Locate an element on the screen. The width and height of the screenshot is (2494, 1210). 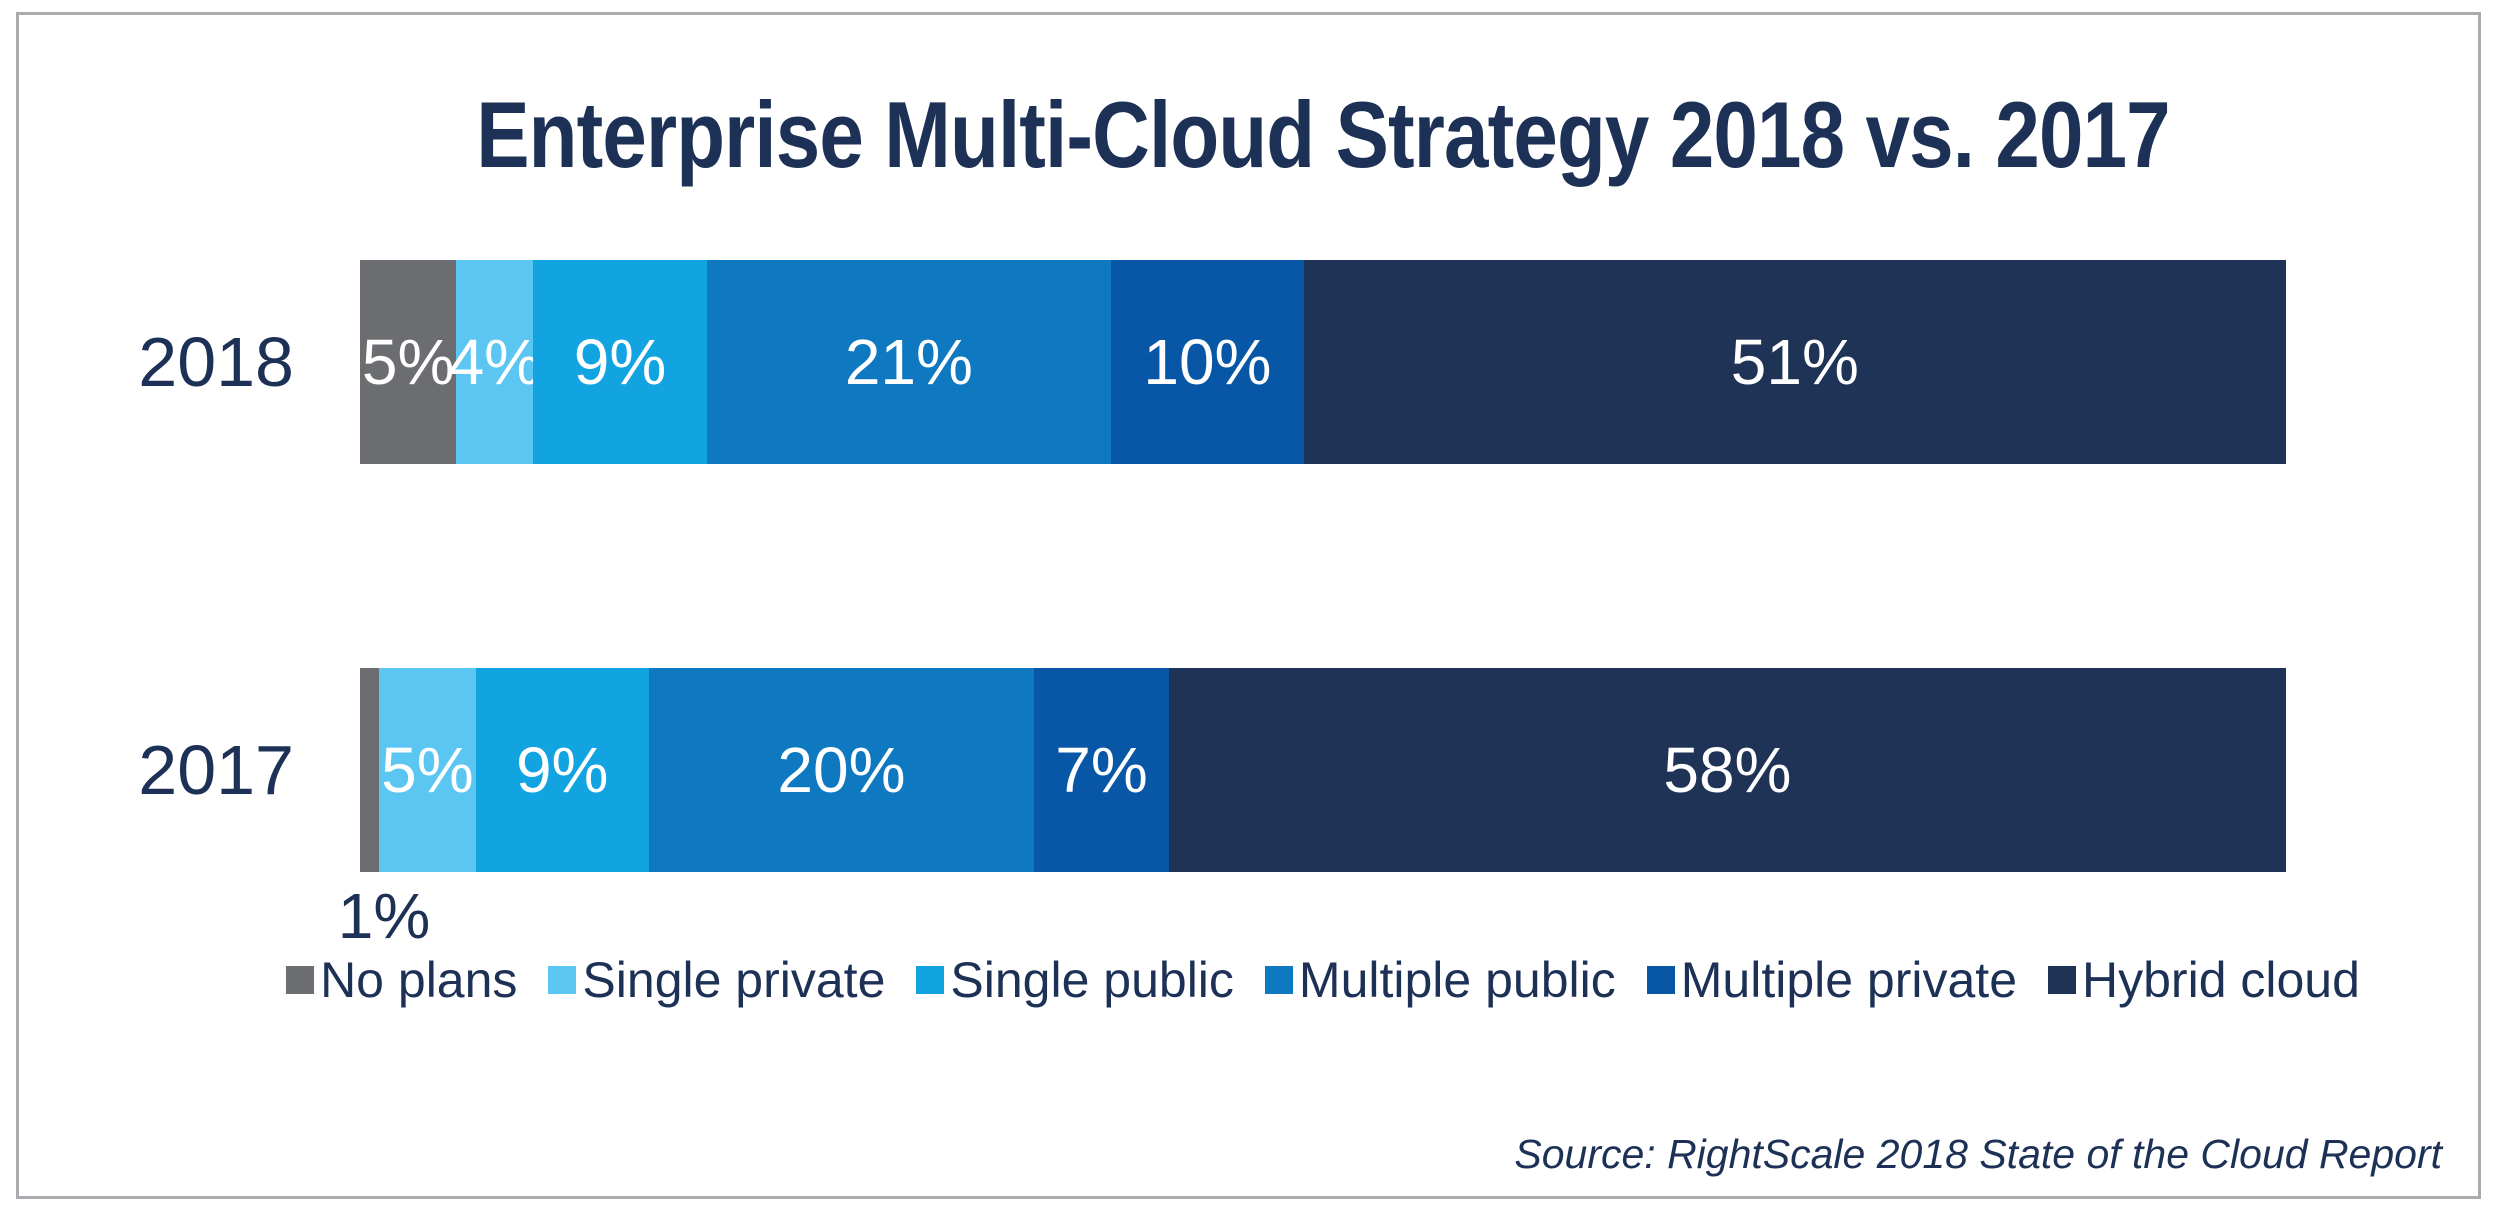
segment-value-label: 7% is located at coordinates (1101, 770).